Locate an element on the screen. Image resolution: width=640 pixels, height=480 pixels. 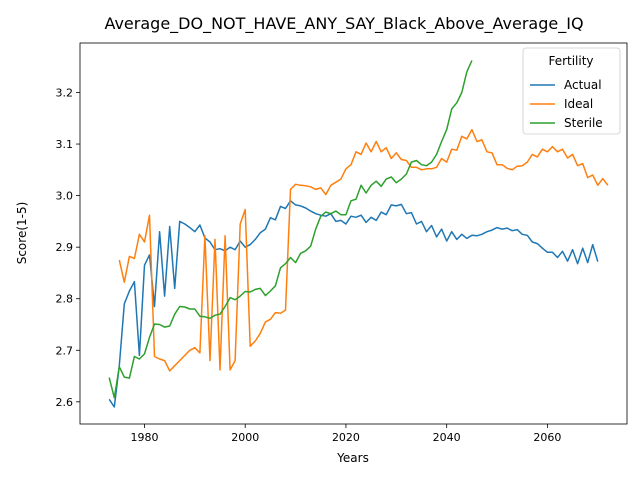
y-tick-label: 3.0 is located at coordinates (65, 196).